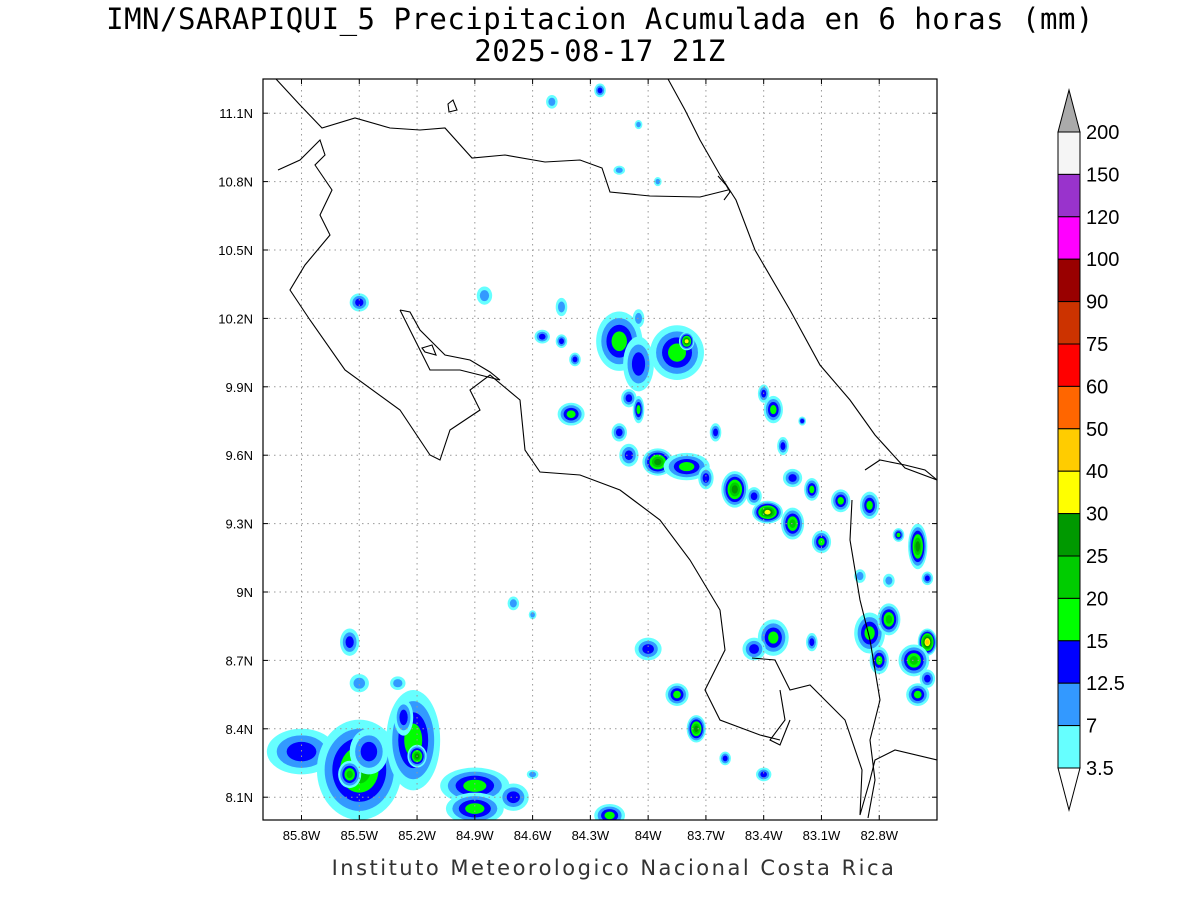 The image size is (1200, 900). I want to click on colorbar-label: 200, so click(1102, 133).